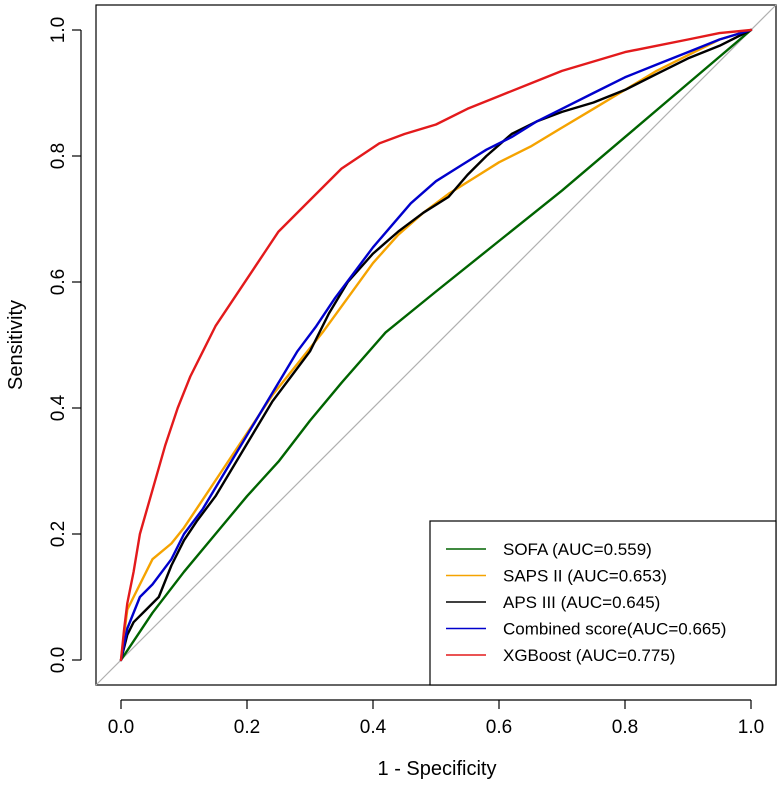  Describe the element at coordinates (58, 534) in the screenshot. I see `y-tick-label: 0.2` at that location.